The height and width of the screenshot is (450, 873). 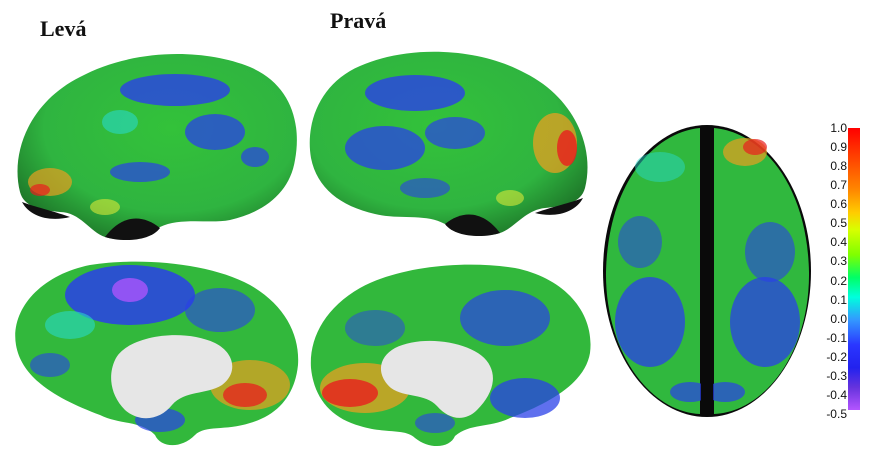 I want to click on right-hemisphere-label: Pravá, so click(x=358, y=21).